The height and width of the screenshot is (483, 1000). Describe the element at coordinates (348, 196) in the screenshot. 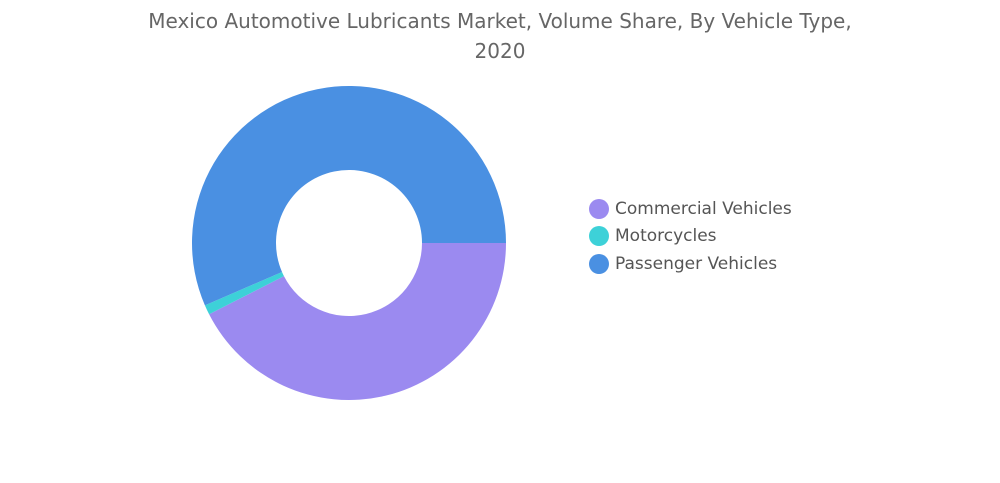

I see `slice-passenger-vehicles` at that location.